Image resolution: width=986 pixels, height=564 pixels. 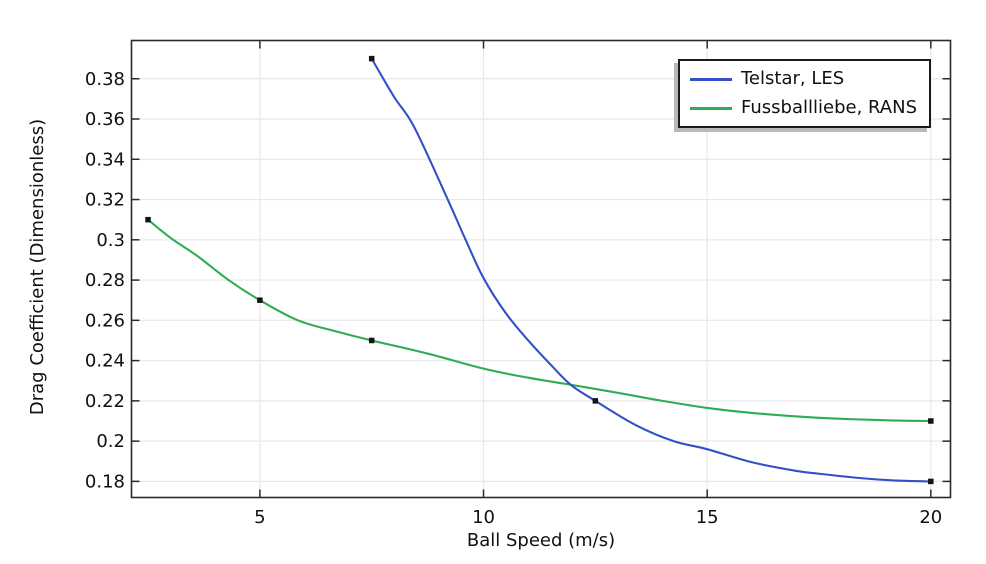 I want to click on y-tick-label: 0.26, so click(x=105, y=320).